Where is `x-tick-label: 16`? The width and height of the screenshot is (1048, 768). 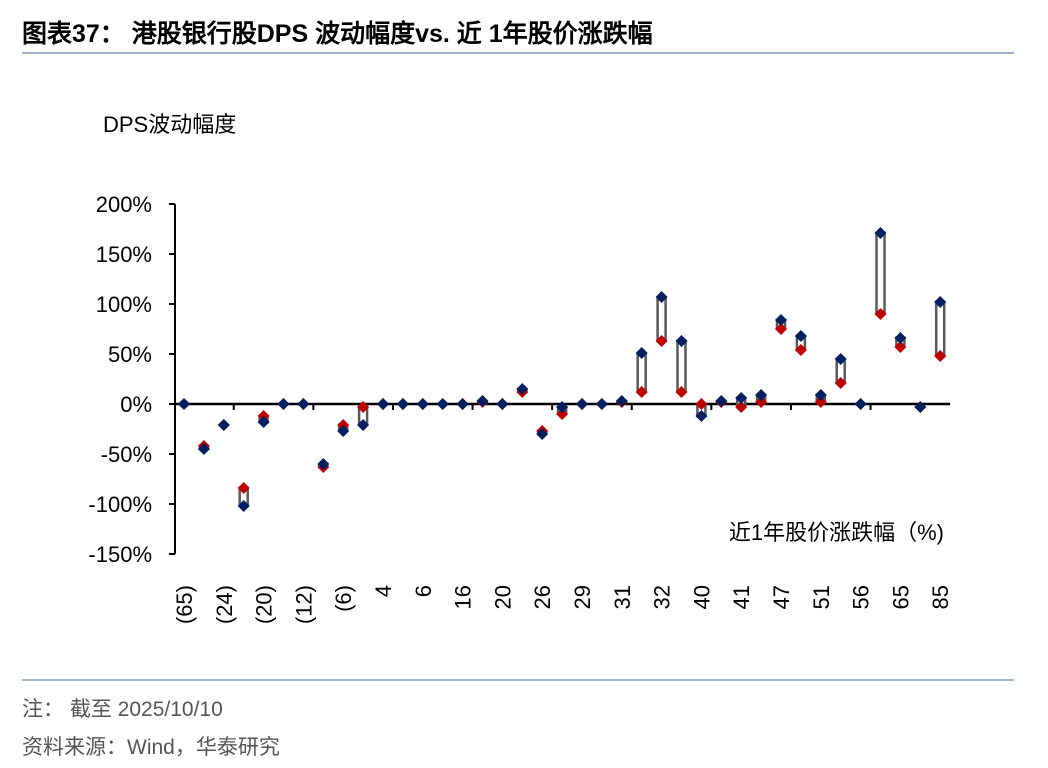 x-tick-label: 16 is located at coordinates (463, 597).